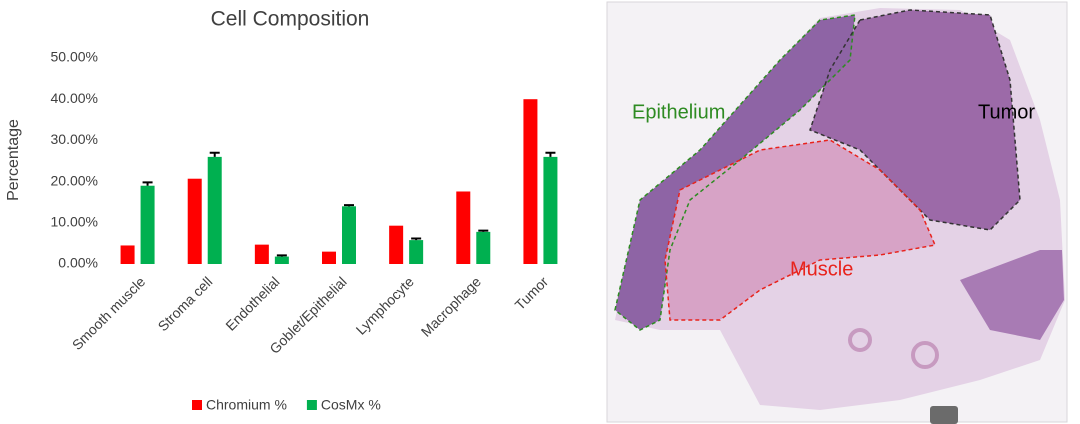  Describe the element at coordinates (944, 415) in the screenshot. I see `scroll-icon` at that location.